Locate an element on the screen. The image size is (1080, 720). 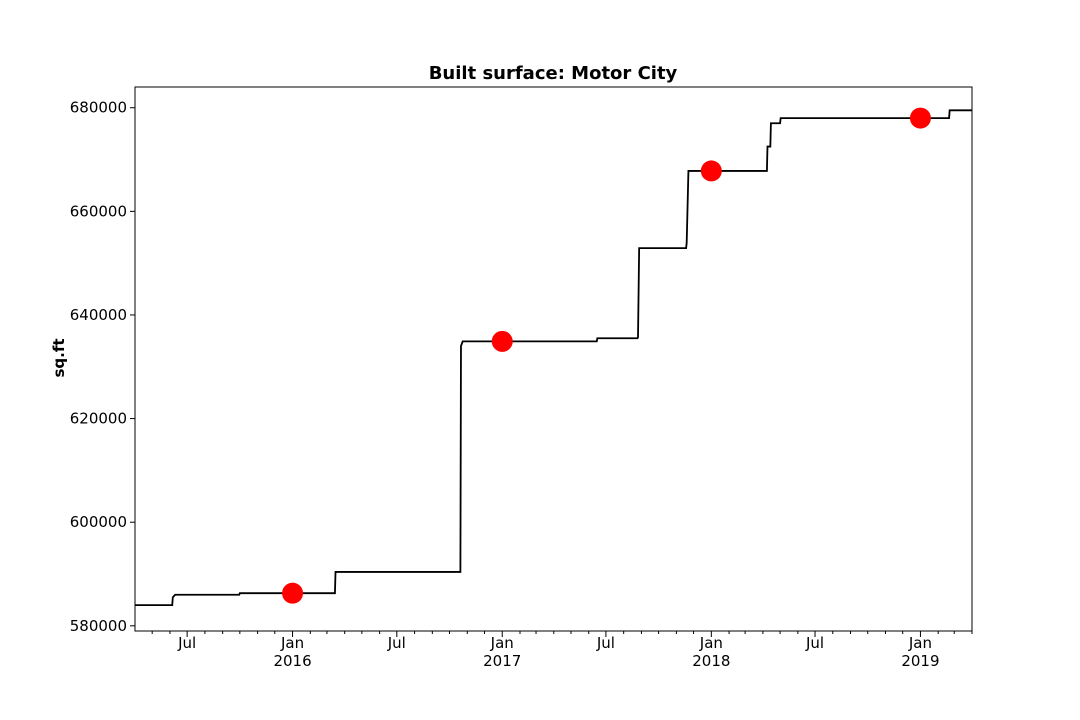
x-tick-year-label: 2017 is located at coordinates (502, 661).